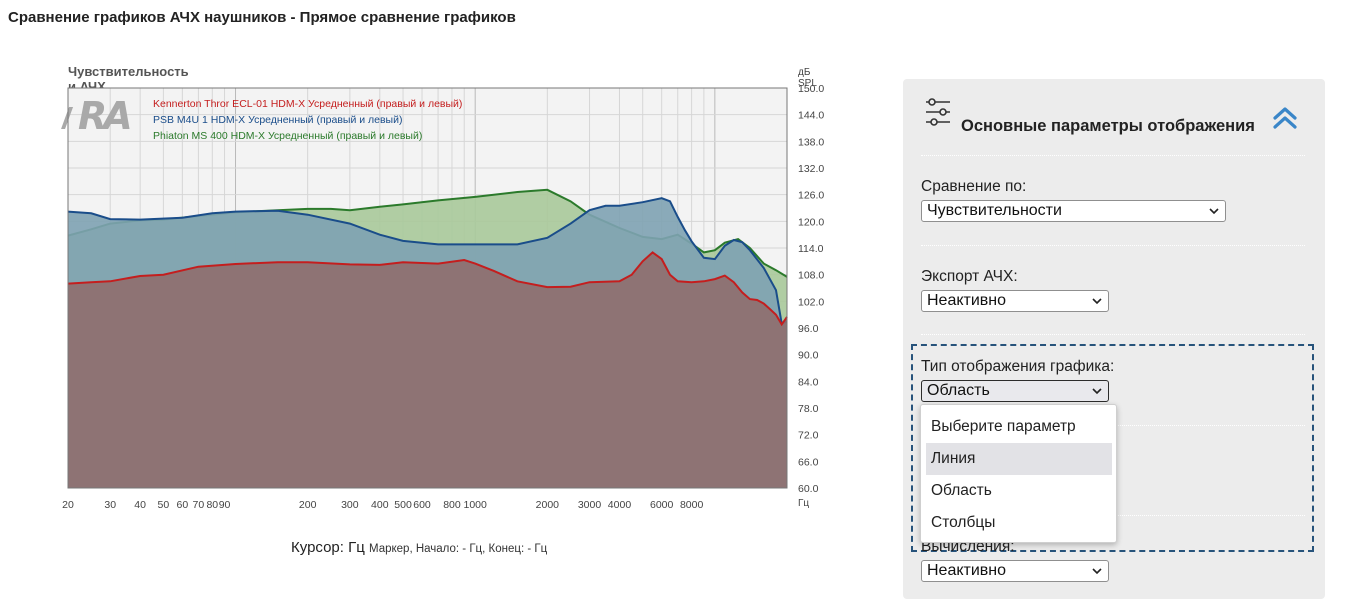  What do you see at coordinates (1015, 301) in the screenshot?
I see `export-select: Неактивно` at bounding box center [1015, 301].